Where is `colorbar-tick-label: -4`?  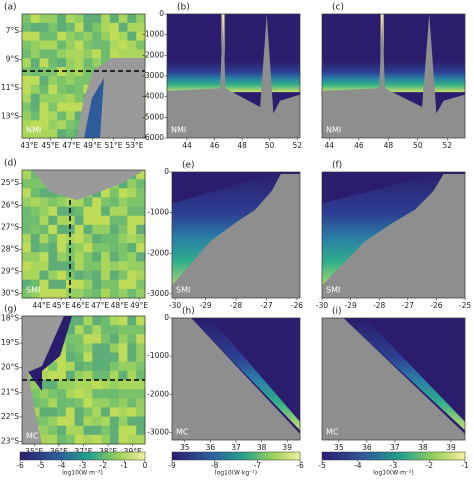
colorbar-tick-label: -4 is located at coordinates (62, 465).